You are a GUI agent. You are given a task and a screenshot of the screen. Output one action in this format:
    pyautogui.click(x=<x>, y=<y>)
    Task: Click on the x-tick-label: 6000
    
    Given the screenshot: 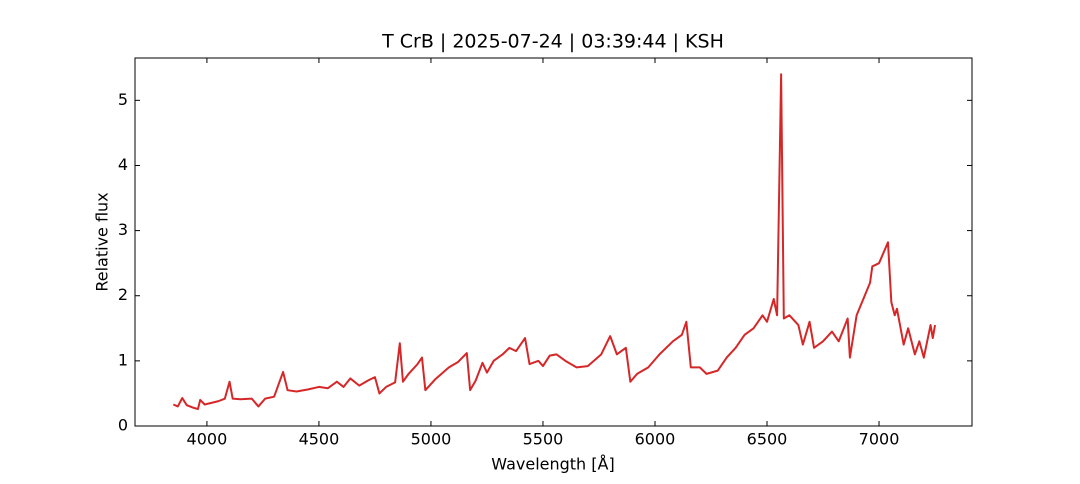 What is the action you would take?
    pyautogui.click(x=655, y=439)
    